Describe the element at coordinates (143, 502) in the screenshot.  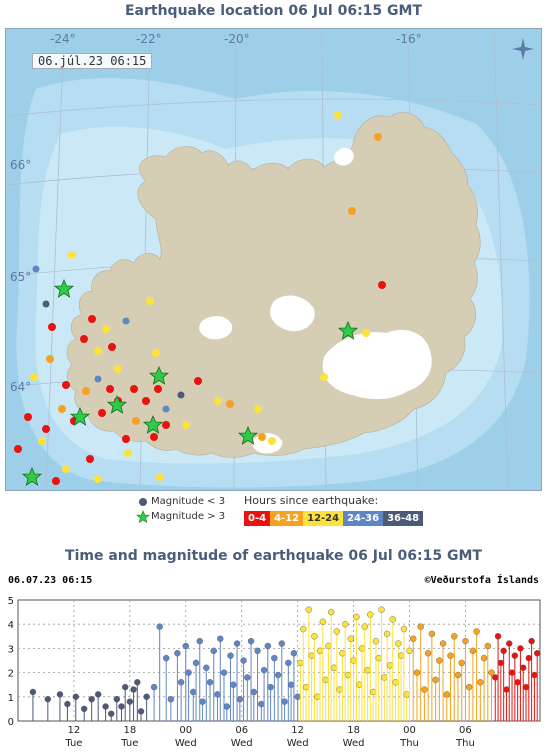
I see `dot-icon` at that location.